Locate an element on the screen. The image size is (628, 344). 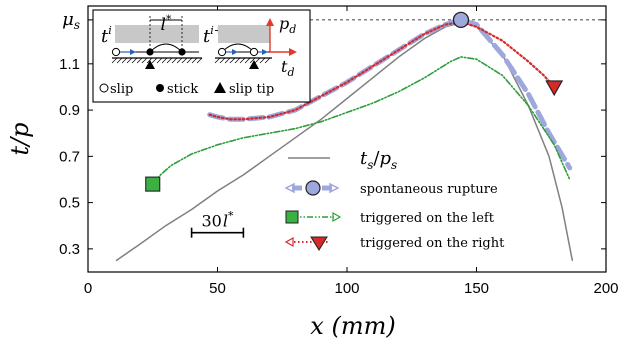
scale-bar: 30l* is located at coordinates (217, 224).